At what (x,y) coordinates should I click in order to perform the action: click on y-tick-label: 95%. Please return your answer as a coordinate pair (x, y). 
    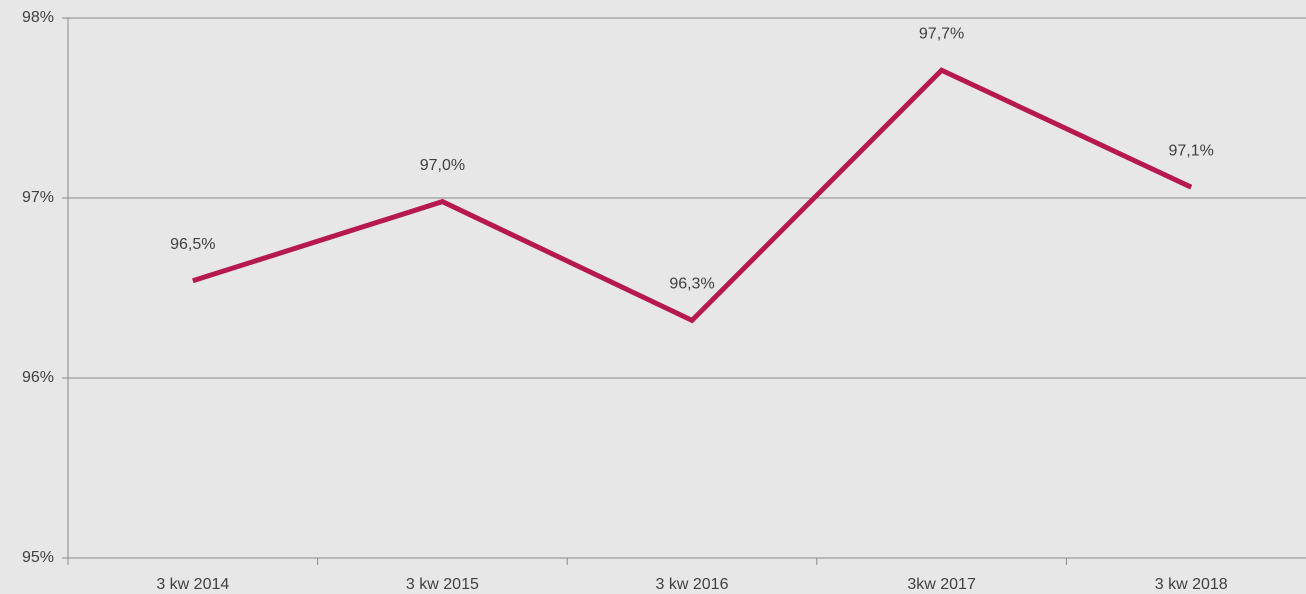
    Looking at the image, I should click on (38, 557).